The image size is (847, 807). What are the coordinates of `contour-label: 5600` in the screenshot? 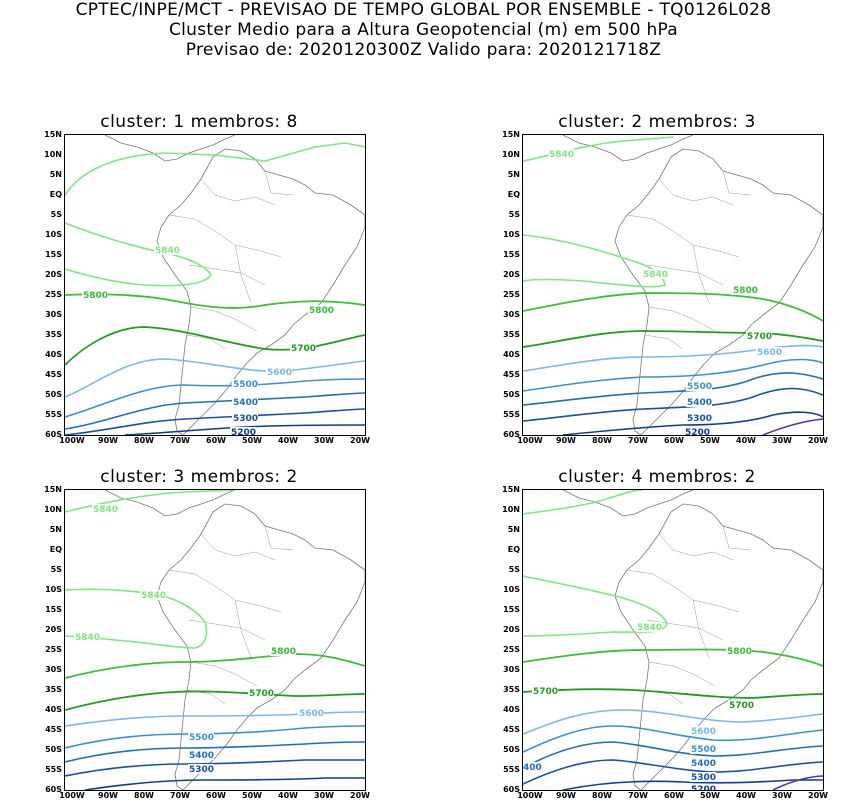 It's located at (311, 714).